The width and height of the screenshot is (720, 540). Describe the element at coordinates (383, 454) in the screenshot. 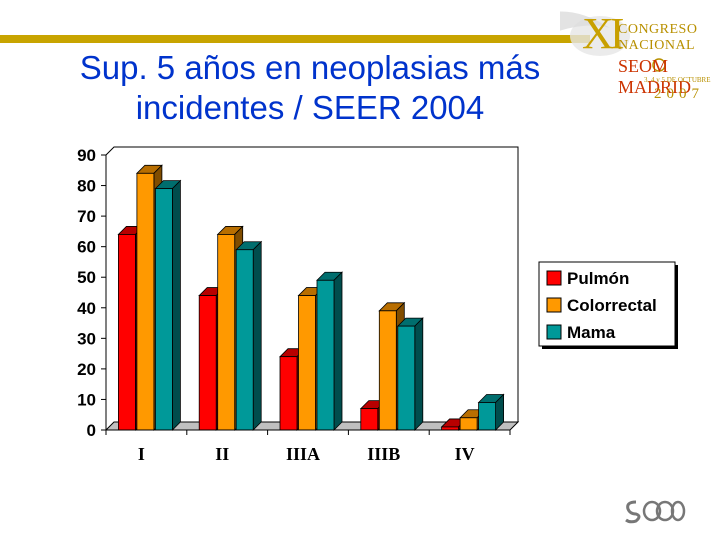

I see `x-tick-label: IIIB` at that location.